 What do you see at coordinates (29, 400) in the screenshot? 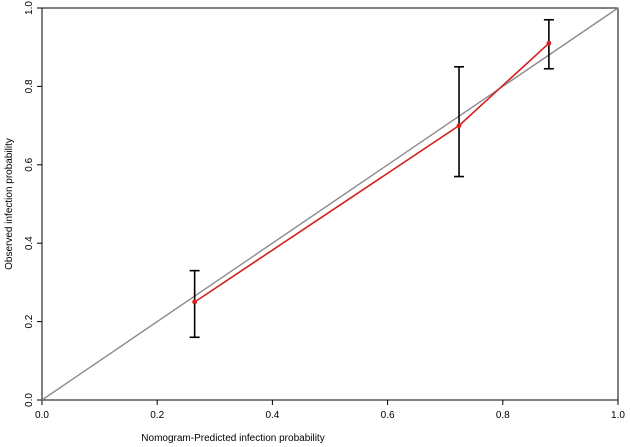
I see `y-tick-label: 0.0` at bounding box center [29, 400].